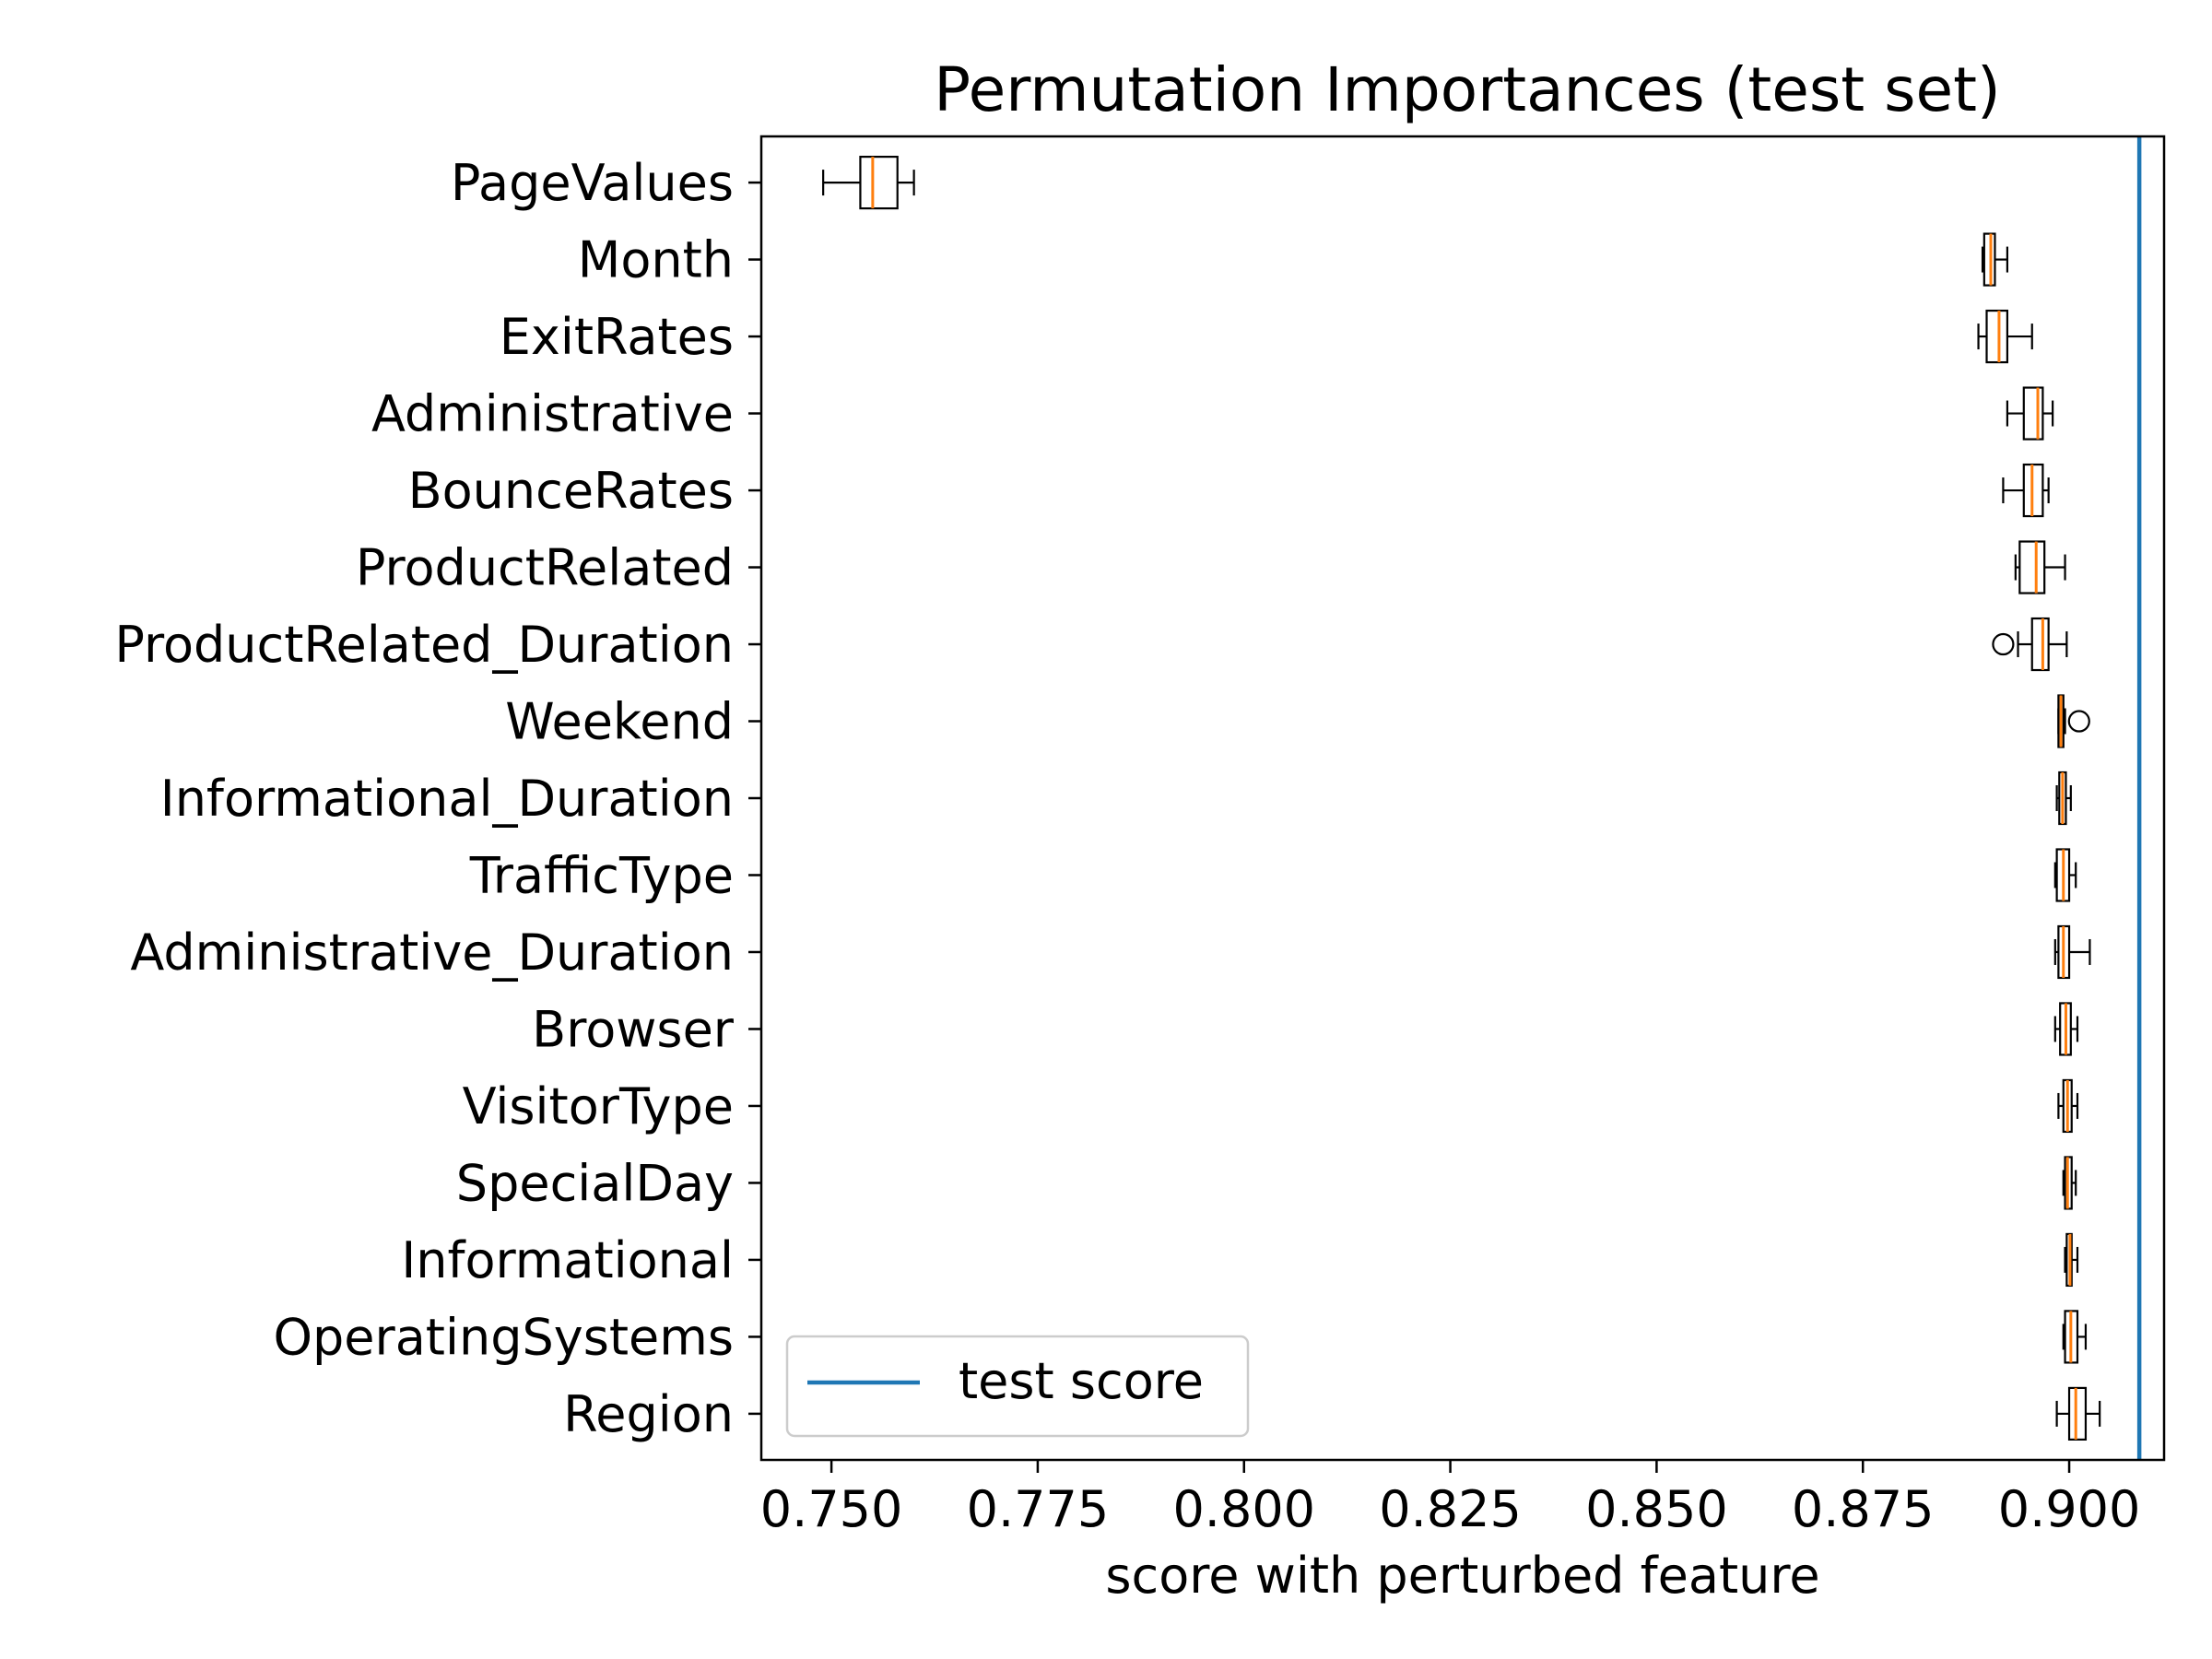 The image size is (2212, 1659). What do you see at coordinates (633, 1029) in the screenshot?
I see `y-tick-label: Browser` at bounding box center [633, 1029].